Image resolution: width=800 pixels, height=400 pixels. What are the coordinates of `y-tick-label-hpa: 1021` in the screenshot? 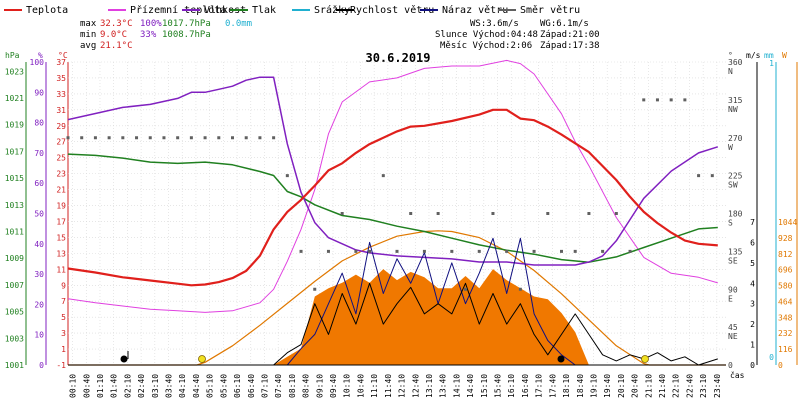 It's located at (14, 98).